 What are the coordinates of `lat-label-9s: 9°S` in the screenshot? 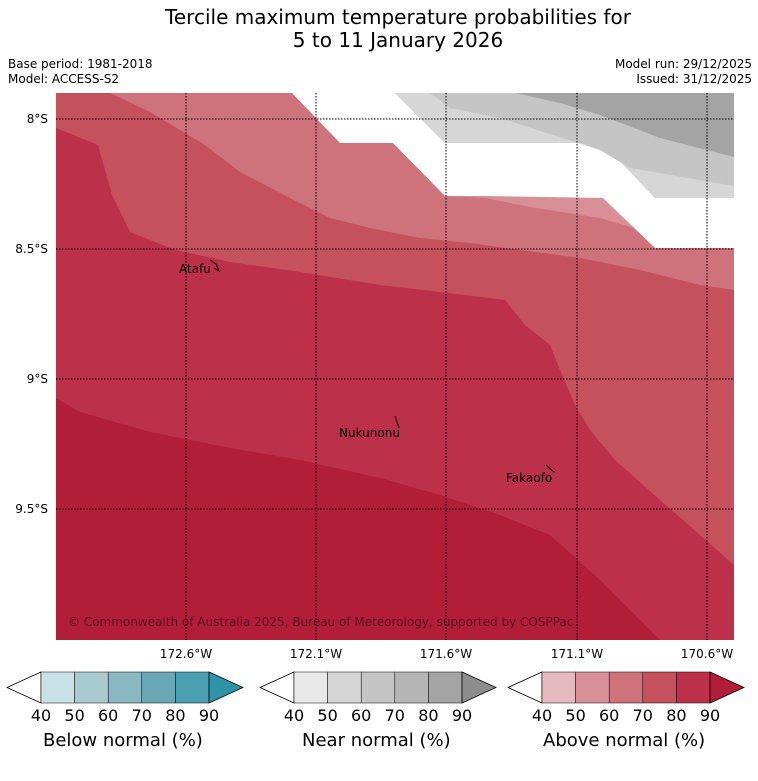 It's located at (37, 379).